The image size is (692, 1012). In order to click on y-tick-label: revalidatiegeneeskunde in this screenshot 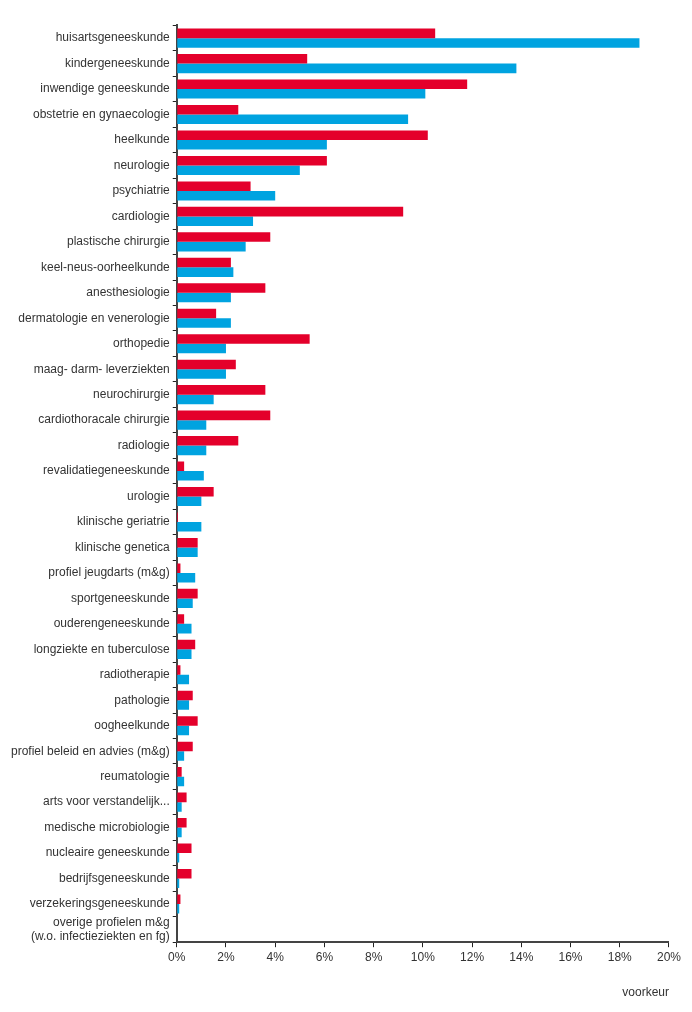, I will do `click(106, 470)`.